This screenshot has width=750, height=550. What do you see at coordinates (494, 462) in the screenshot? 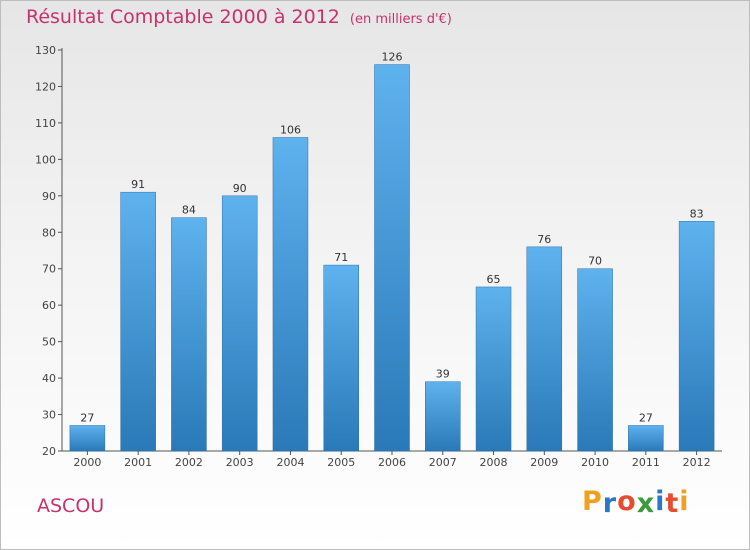
I see `x-tick-label: 2008` at bounding box center [494, 462].